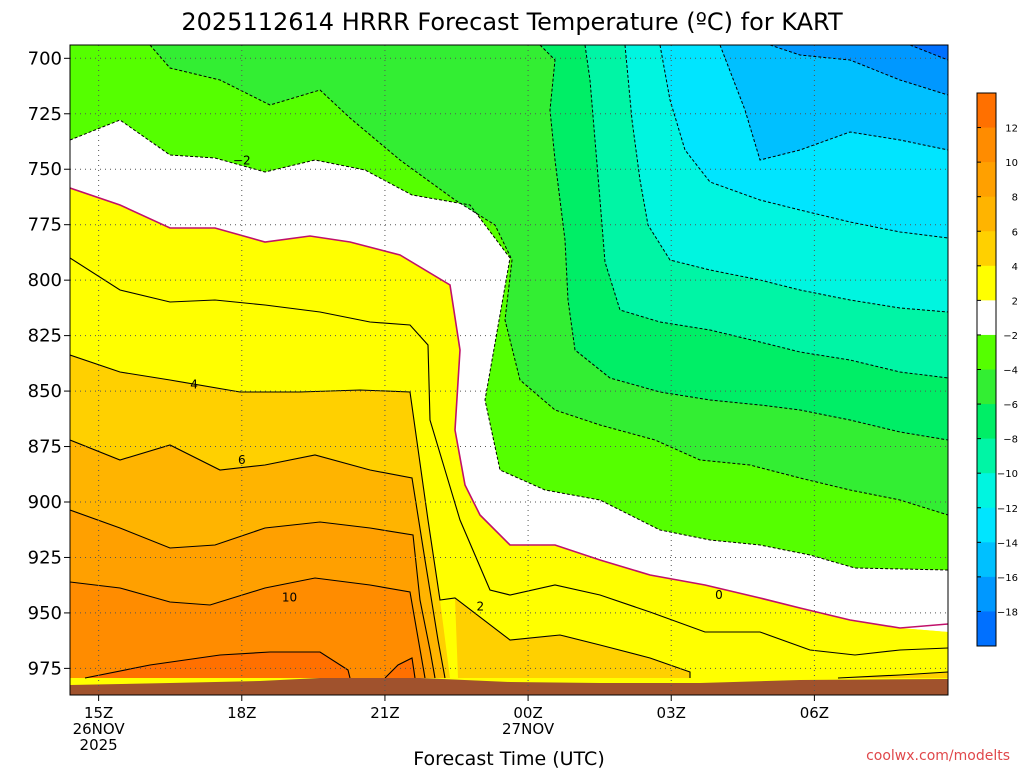 This screenshot has height=768, width=1024. I want to click on y-tick-label: 875, so click(45, 447).